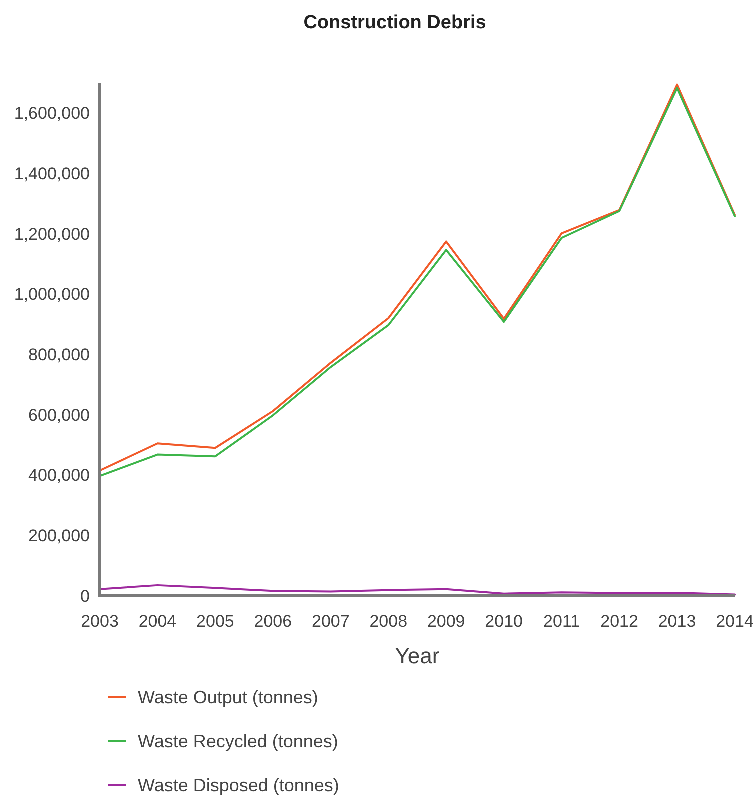 Image resolution: width=753 pixels, height=798 pixels. Describe the element at coordinates (59, 476) in the screenshot. I see `y-tick-label: 400,000` at that location.